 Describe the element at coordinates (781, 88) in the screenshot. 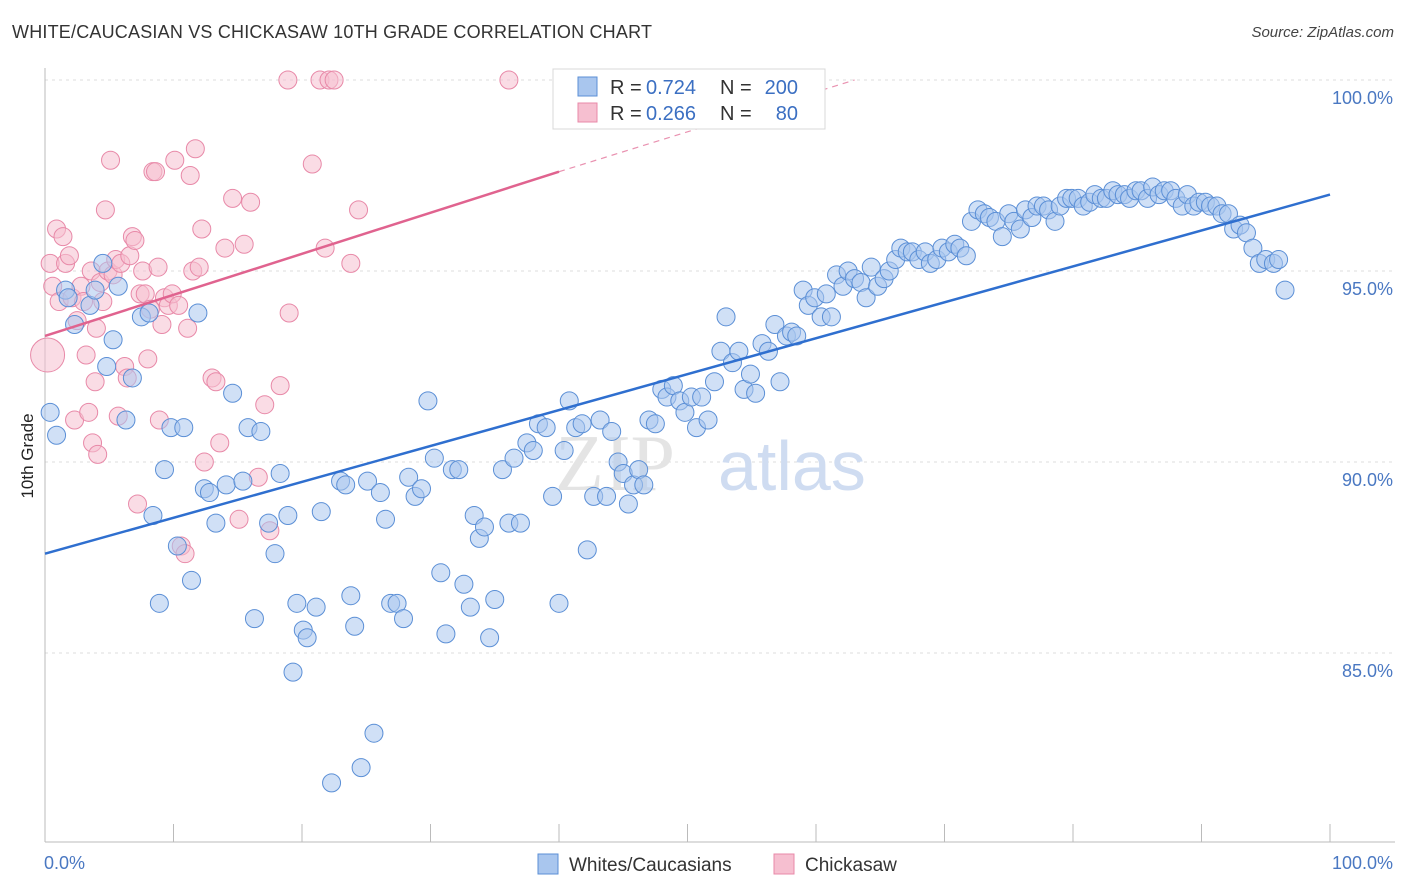

I see `legend-n-value-1: 200` at that location.